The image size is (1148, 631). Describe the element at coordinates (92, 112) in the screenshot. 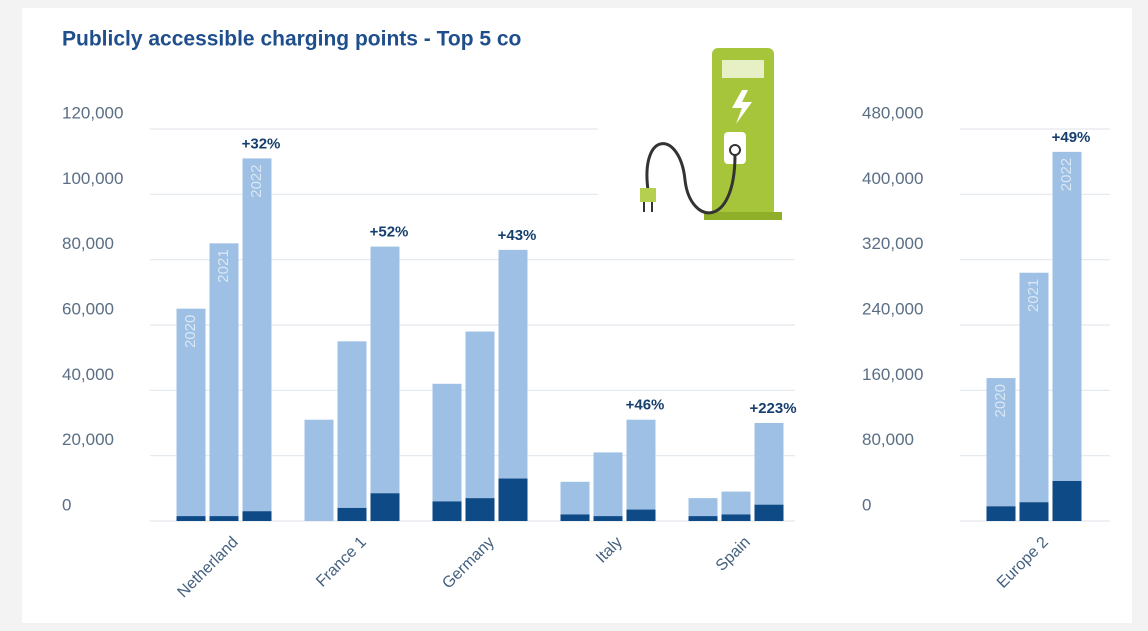

I see `y-tick-label: 120,000` at that location.